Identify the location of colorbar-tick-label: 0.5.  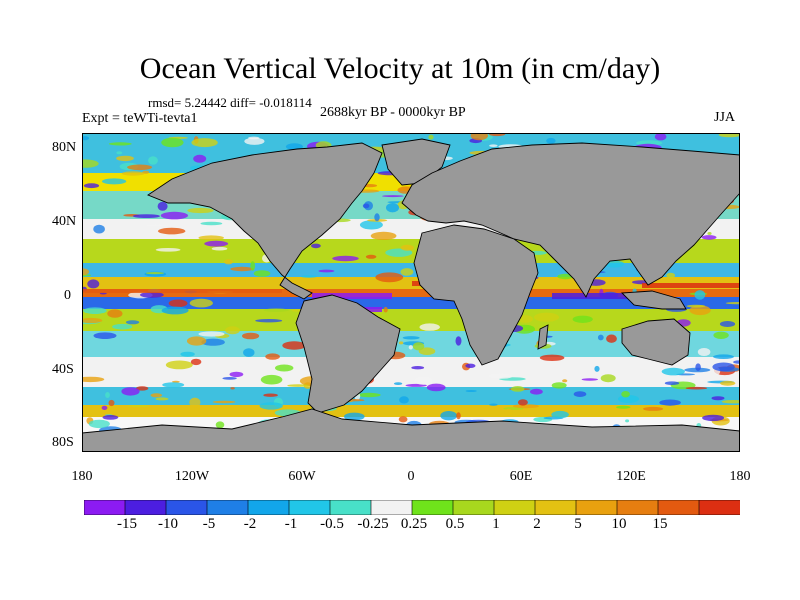
(455, 524).